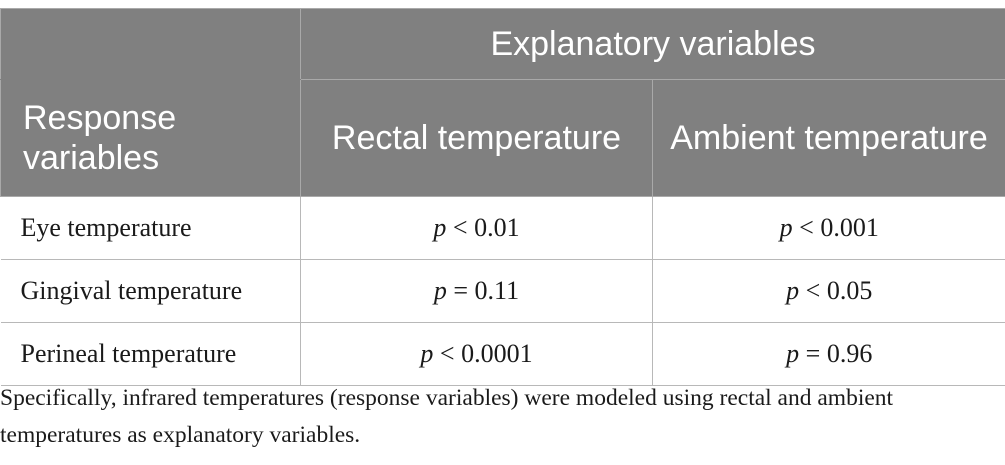 Image resolution: width=1005 pixels, height=465 pixels. I want to click on rectal-p-value: p < 0.0001, so click(476, 354).